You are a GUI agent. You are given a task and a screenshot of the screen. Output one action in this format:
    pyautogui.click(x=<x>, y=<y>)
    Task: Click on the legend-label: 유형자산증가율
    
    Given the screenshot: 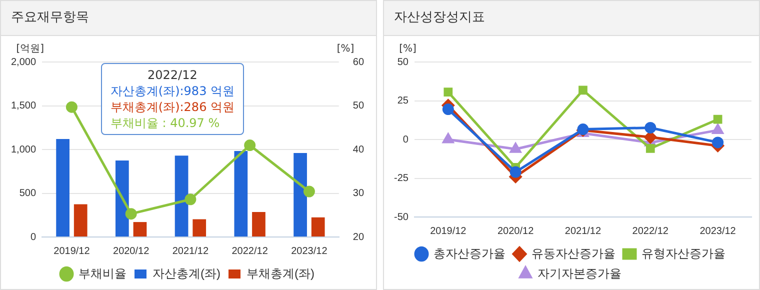 What is the action you would take?
    pyautogui.click(x=684, y=253)
    